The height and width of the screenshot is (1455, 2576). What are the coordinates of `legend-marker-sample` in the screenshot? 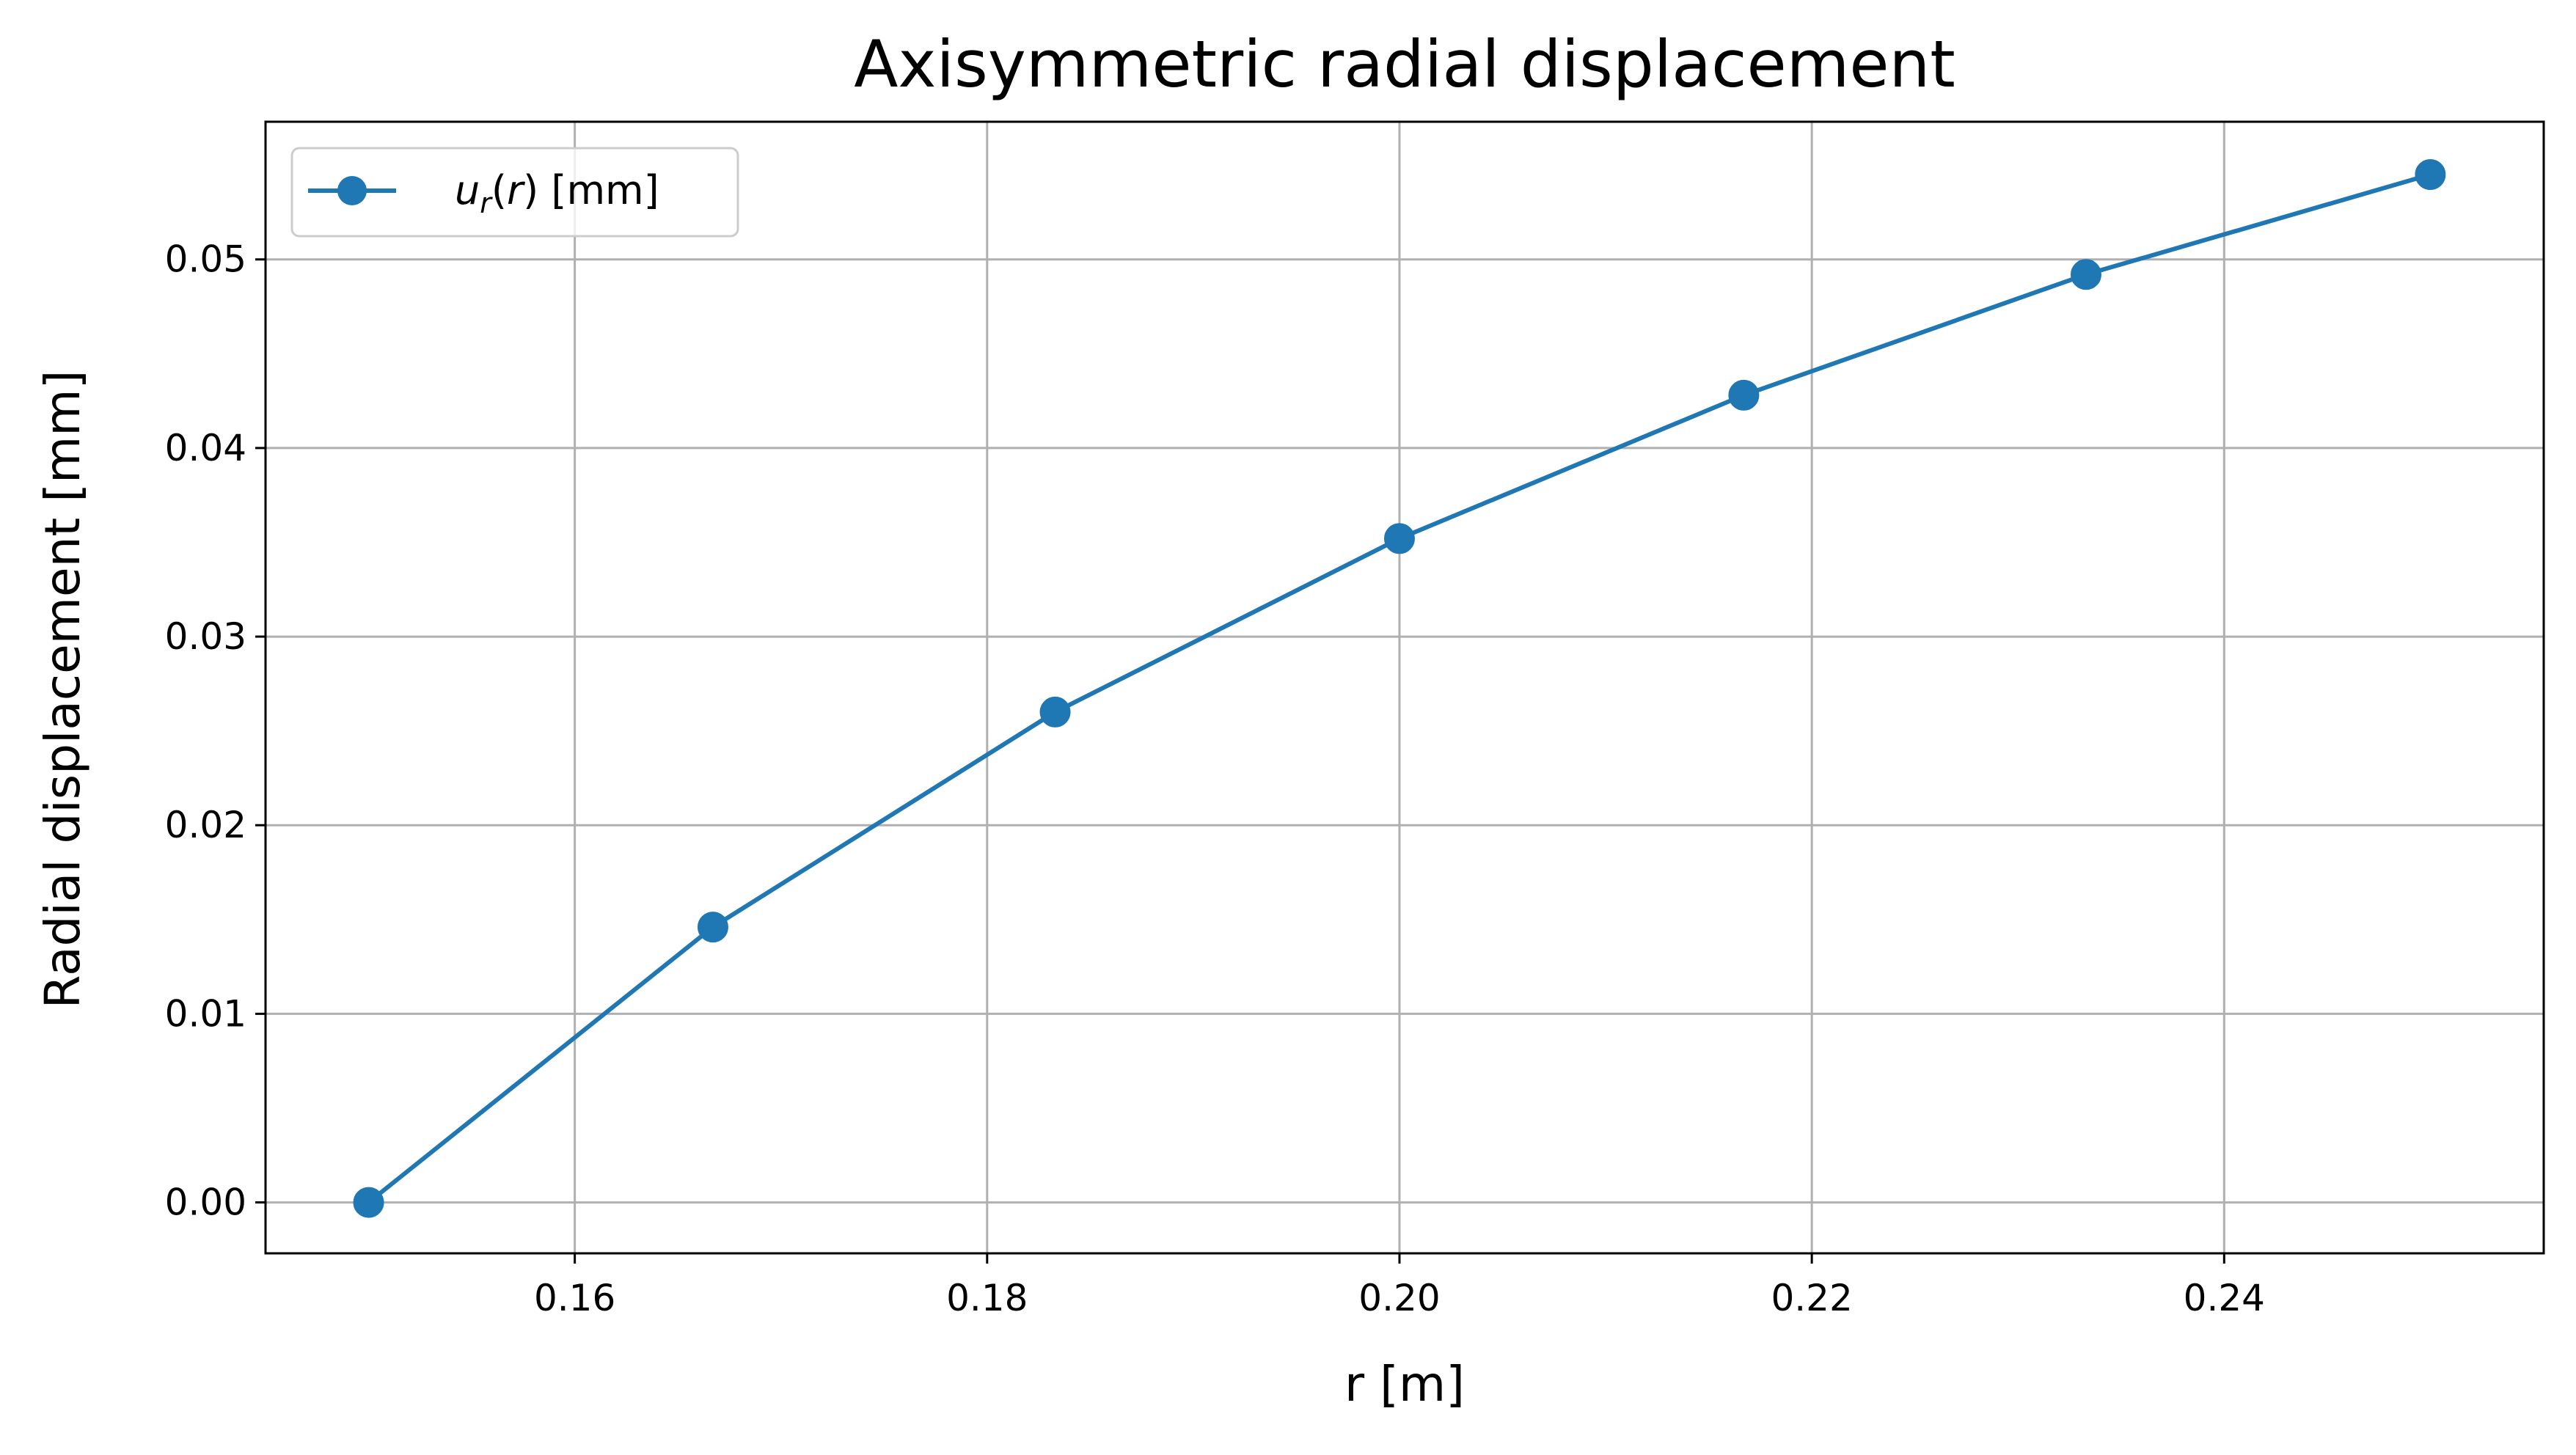 It's located at (352, 190).